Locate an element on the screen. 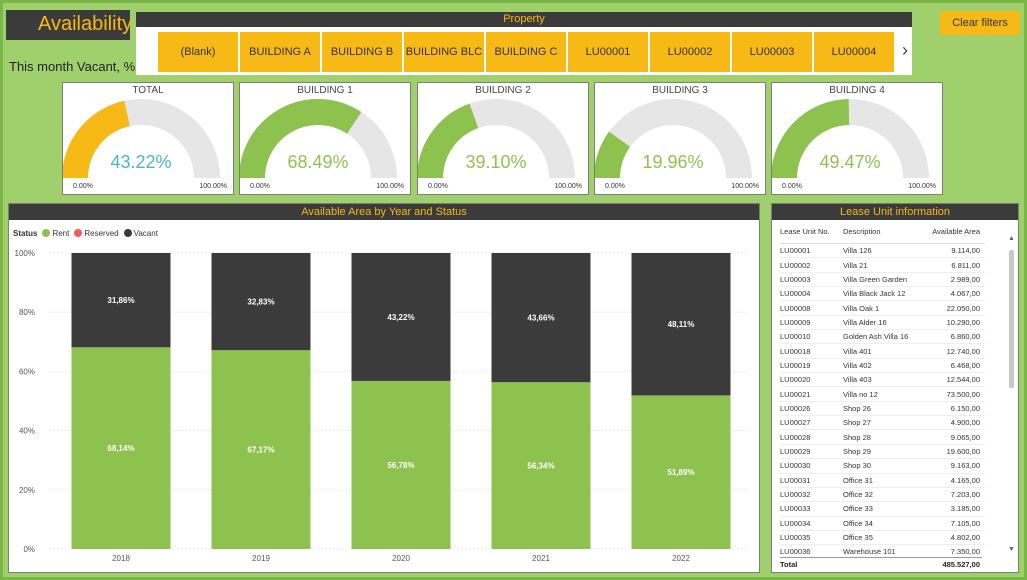 The width and height of the screenshot is (1027, 580). bar-data-label: 43,22% is located at coordinates (400, 317).